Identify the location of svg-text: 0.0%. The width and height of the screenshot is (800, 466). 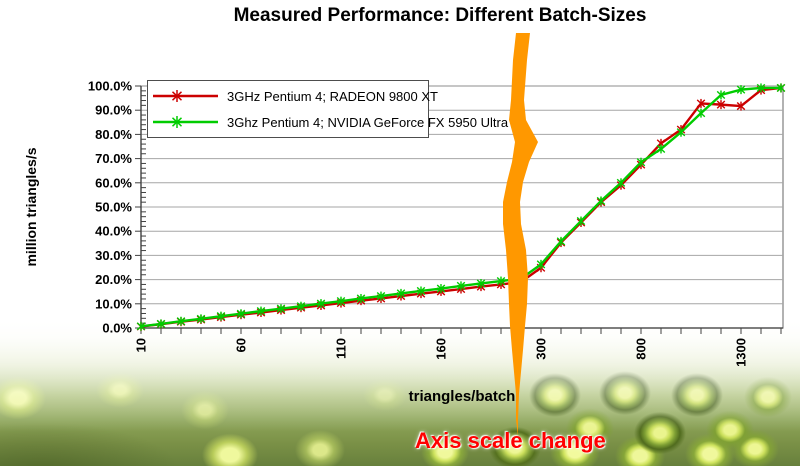
(117, 328).